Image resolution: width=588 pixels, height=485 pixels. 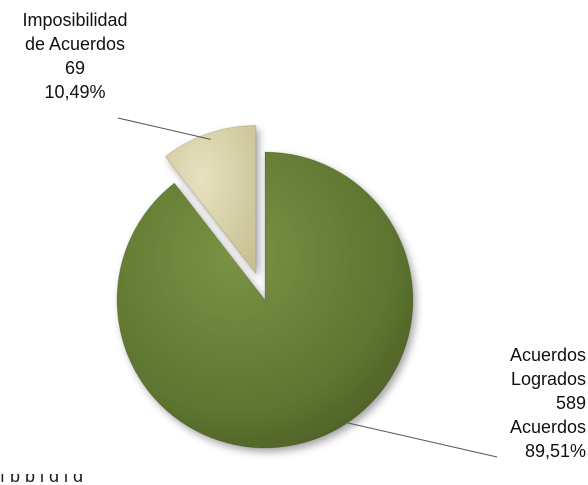 What do you see at coordinates (547, 355) in the screenshot?
I see `slice-label-line1: Acuerdos` at bounding box center [547, 355].